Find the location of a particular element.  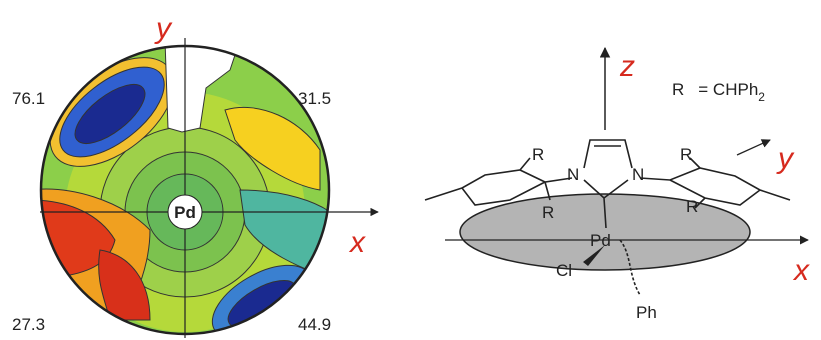

aryl-right is located at coordinates (715, 183).